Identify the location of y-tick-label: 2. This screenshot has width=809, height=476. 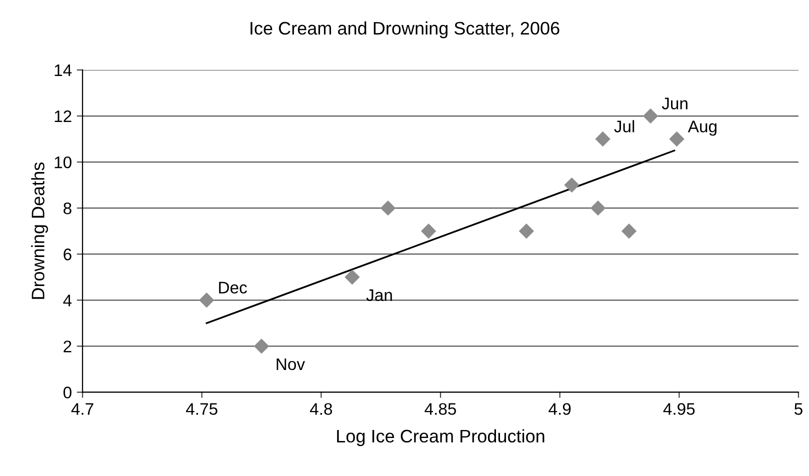
(68, 346).